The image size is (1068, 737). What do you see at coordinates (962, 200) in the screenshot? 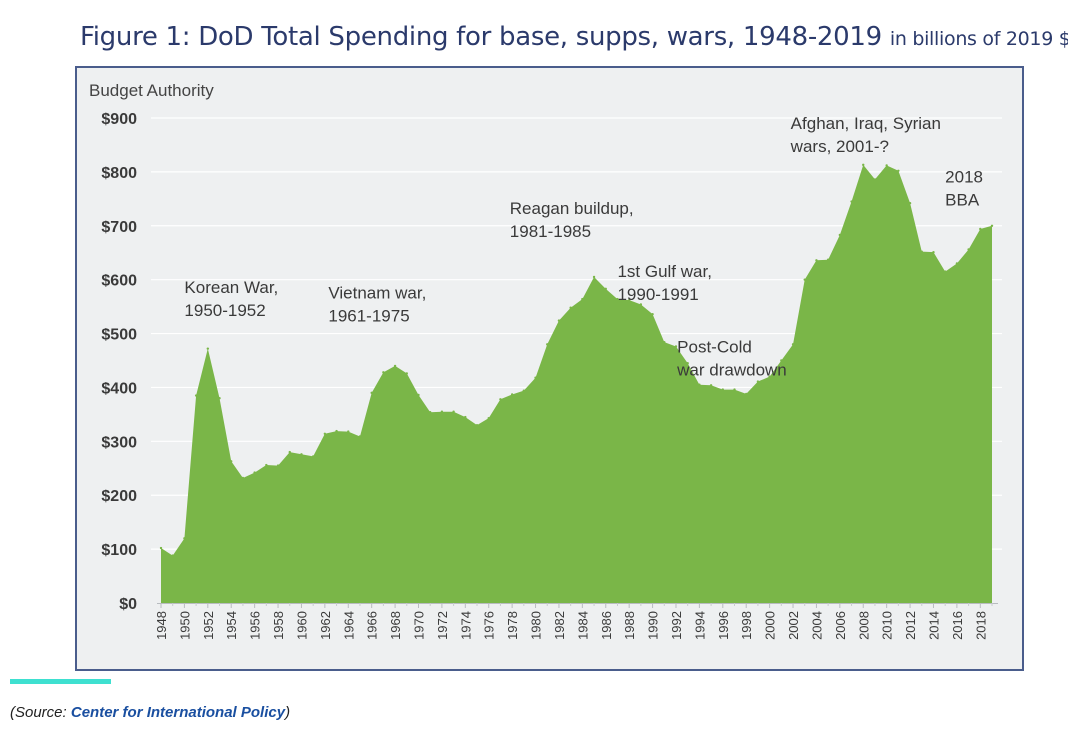
I see `annotation-line2: BBA` at bounding box center [962, 200].